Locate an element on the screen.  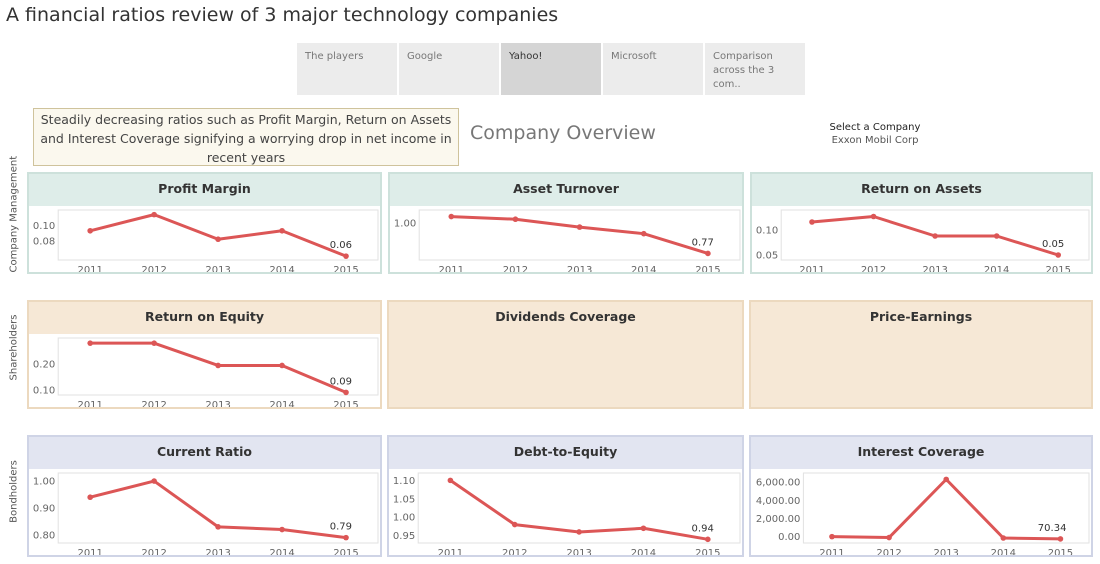
row-label-management: Company Management is located at coordinates (14, 214).